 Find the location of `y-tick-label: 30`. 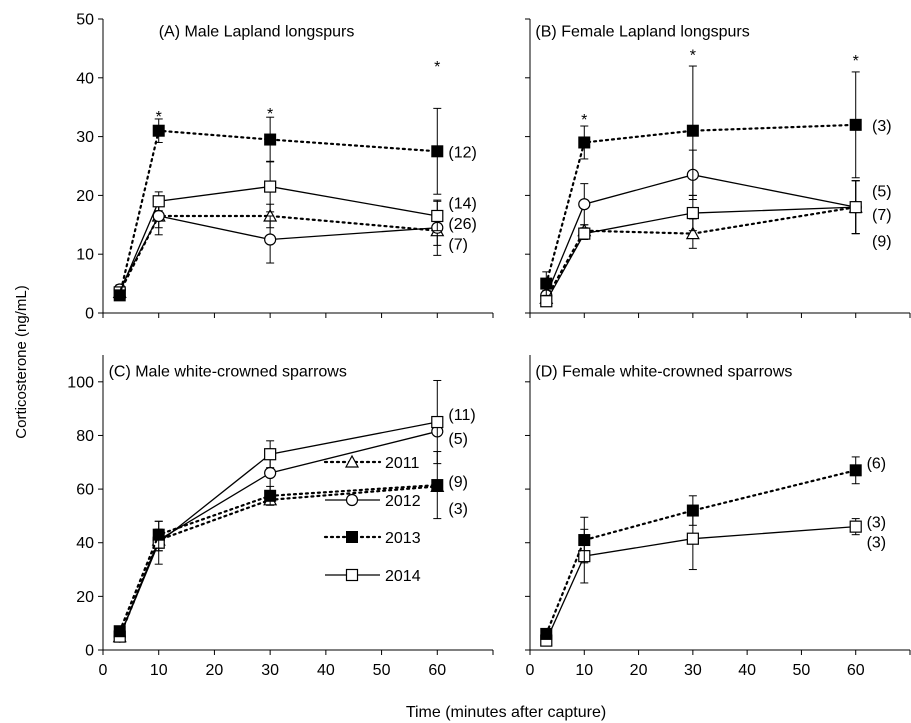

y-tick-label: 30 is located at coordinates (85, 137).